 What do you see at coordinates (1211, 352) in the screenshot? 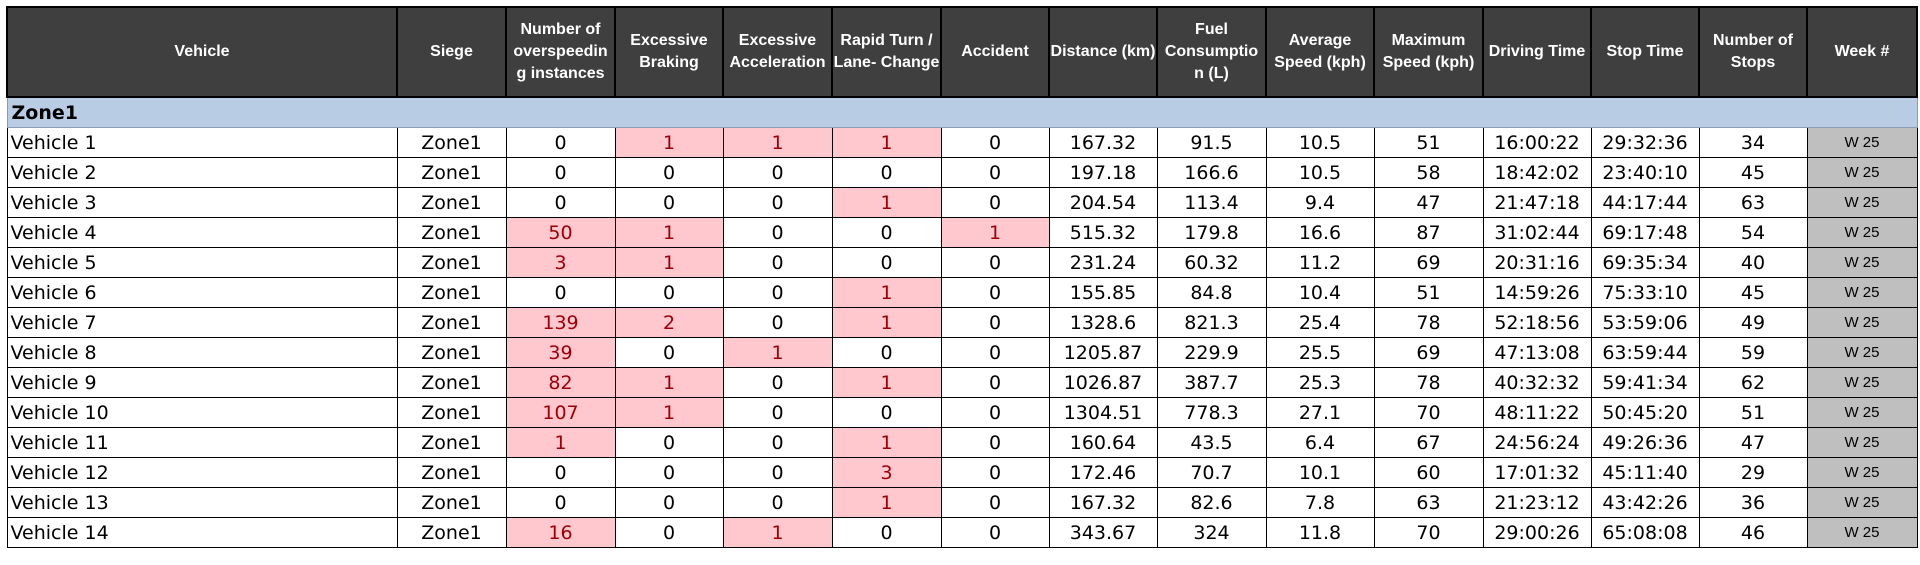
I see `cell-fuel: 229.9` at bounding box center [1211, 352].